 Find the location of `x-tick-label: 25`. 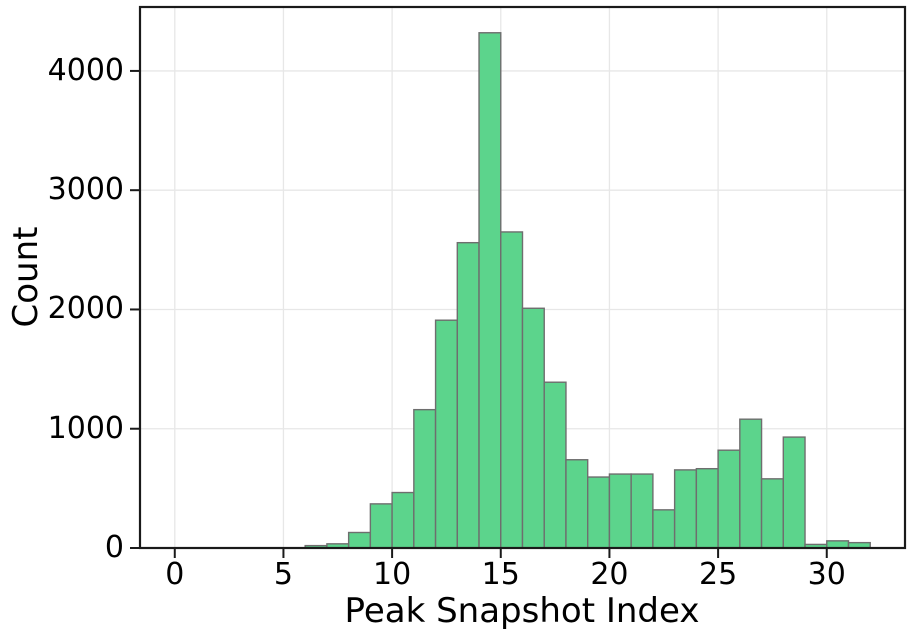

x-tick-label: 25 is located at coordinates (718, 574).